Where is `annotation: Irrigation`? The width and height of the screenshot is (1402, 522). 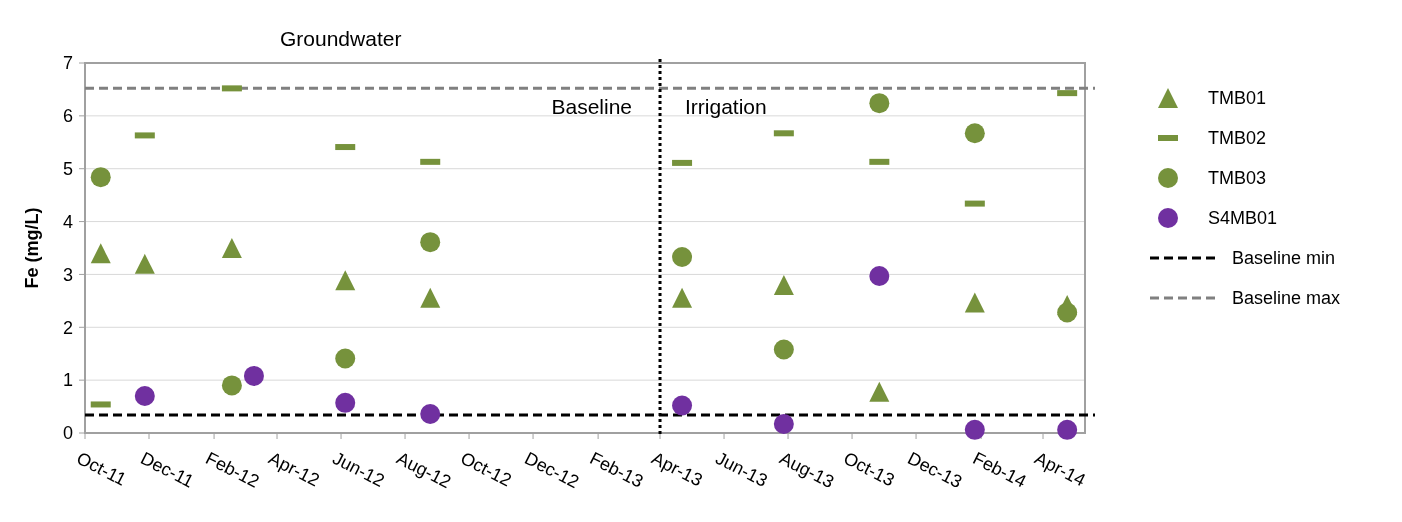
annotation: Irrigation is located at coordinates (726, 106).